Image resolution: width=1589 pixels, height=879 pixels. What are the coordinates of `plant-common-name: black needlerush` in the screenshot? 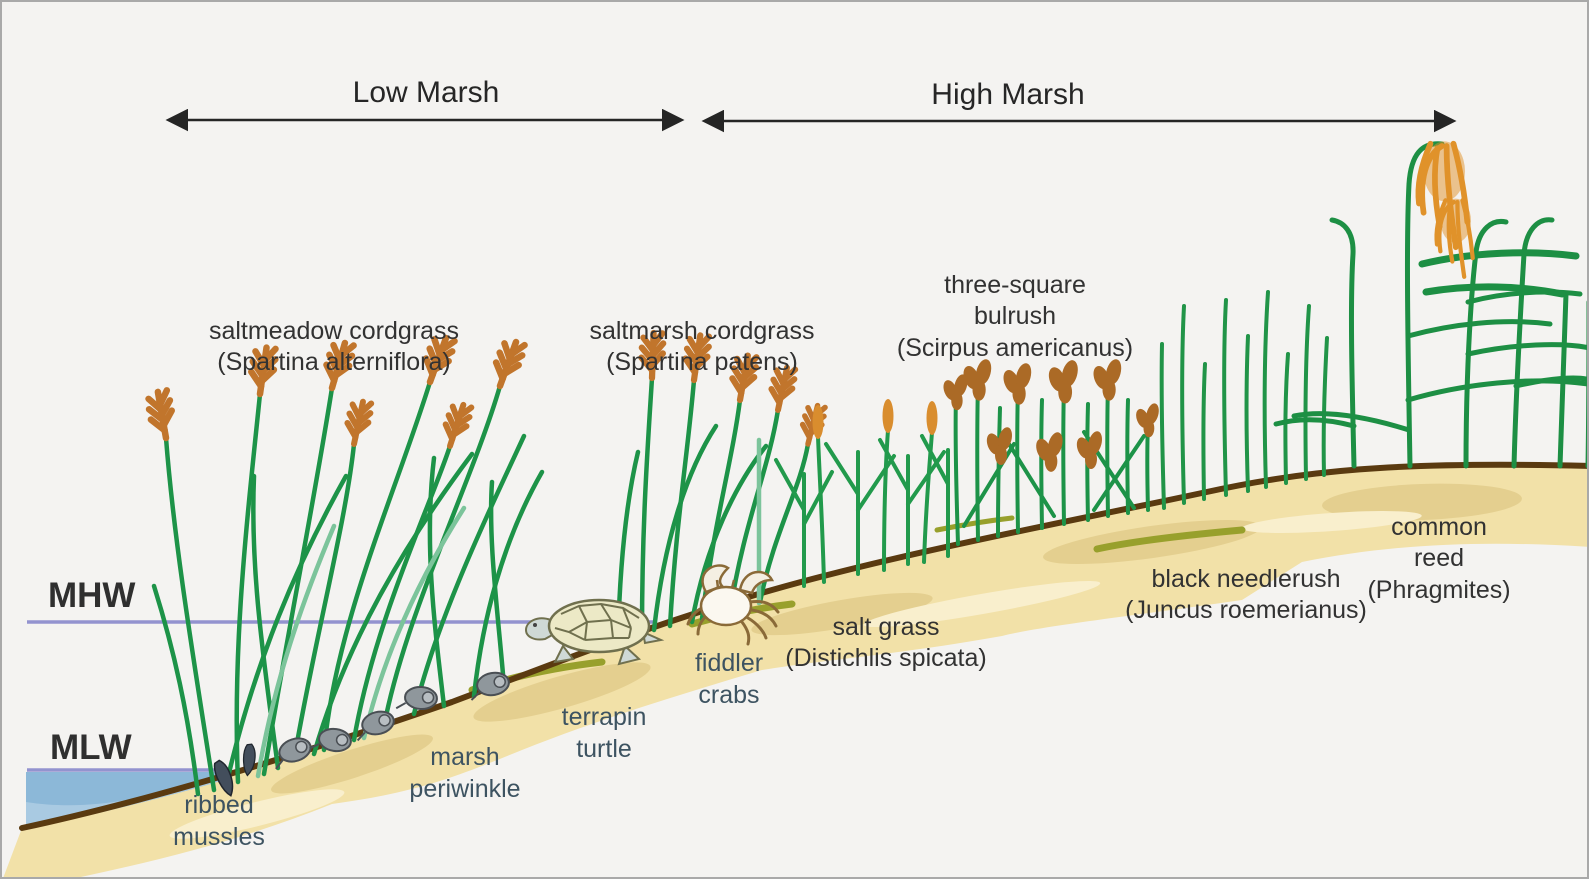 It's located at (1246, 578).